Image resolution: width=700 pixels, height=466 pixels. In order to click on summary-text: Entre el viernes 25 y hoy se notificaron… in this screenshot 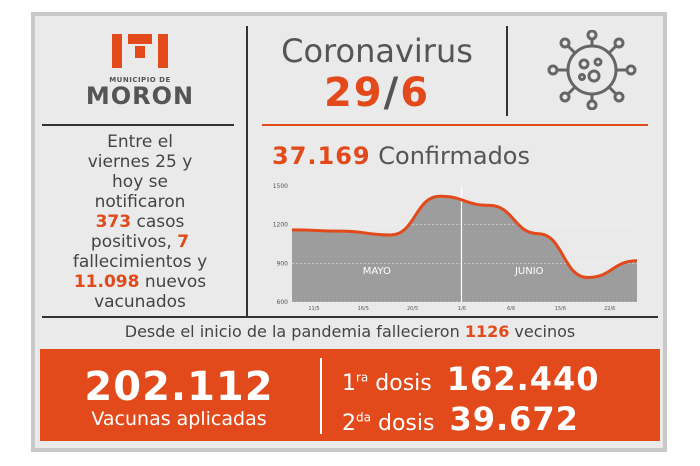, I will do `click(140, 222)`.